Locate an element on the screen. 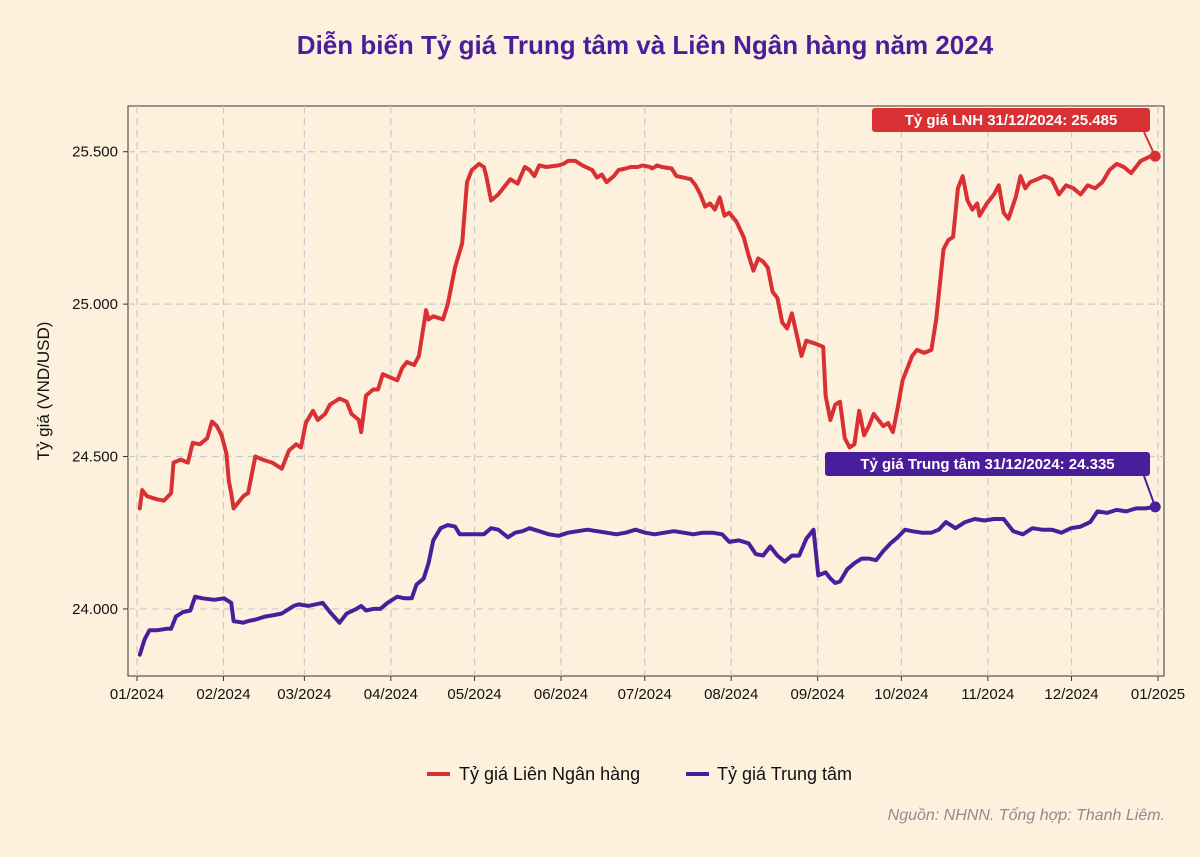  x-tick-label: 01/2025 is located at coordinates (1158, 694).